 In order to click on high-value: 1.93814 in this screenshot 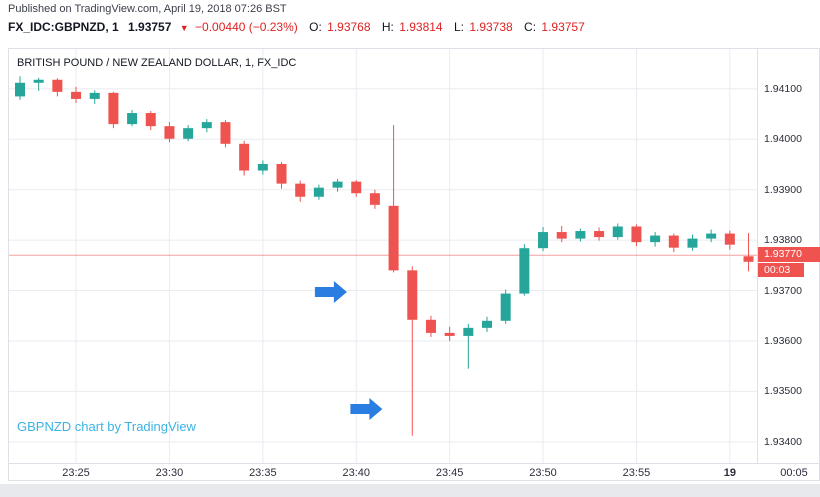, I will do `click(421, 27)`.